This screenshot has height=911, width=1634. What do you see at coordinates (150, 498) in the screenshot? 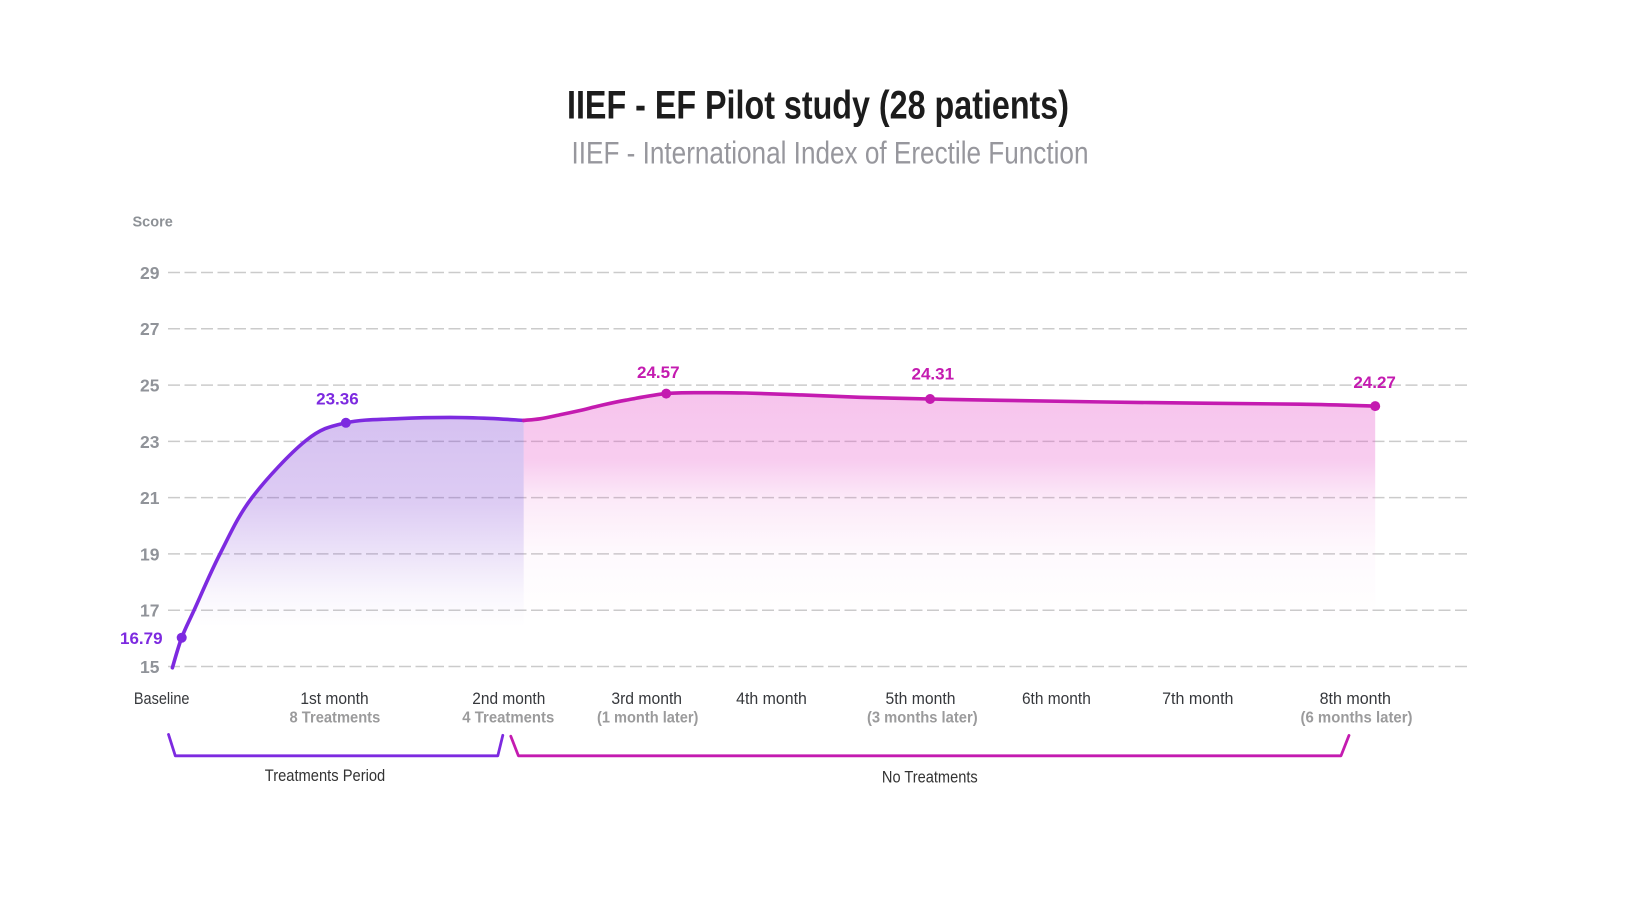
I see `svg-text: 21` at bounding box center [150, 498].